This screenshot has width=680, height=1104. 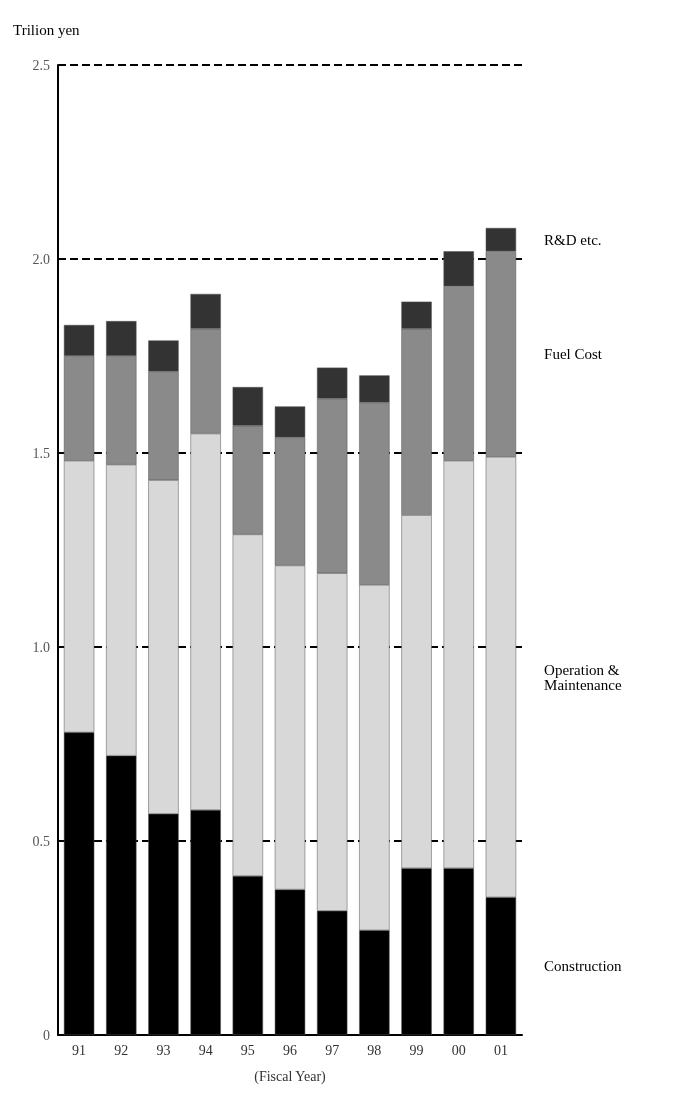 I want to click on x-tick-label: 93, so click(x=163, y=1050).